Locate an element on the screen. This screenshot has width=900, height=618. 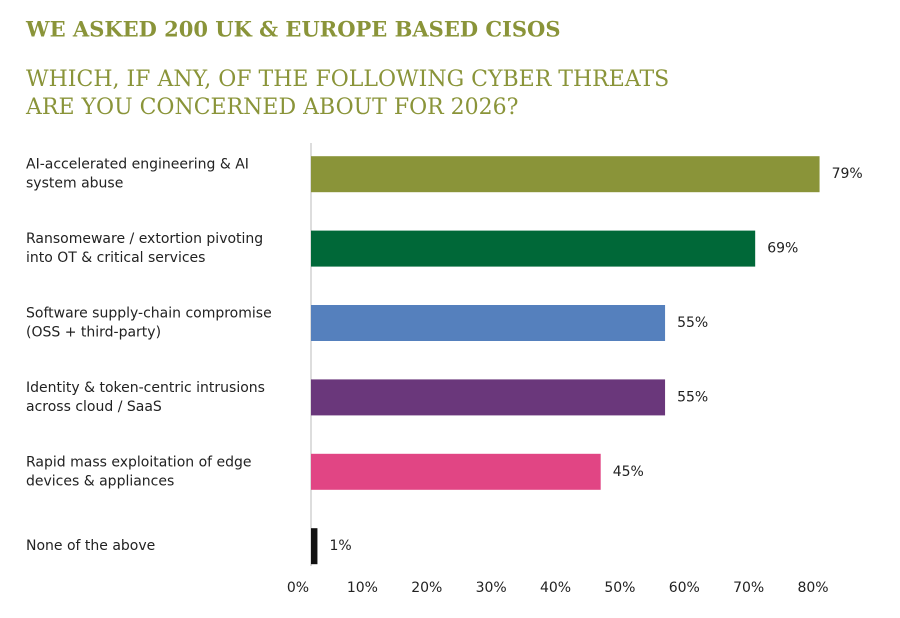
x-tick-label: 10% is located at coordinates (362, 588).